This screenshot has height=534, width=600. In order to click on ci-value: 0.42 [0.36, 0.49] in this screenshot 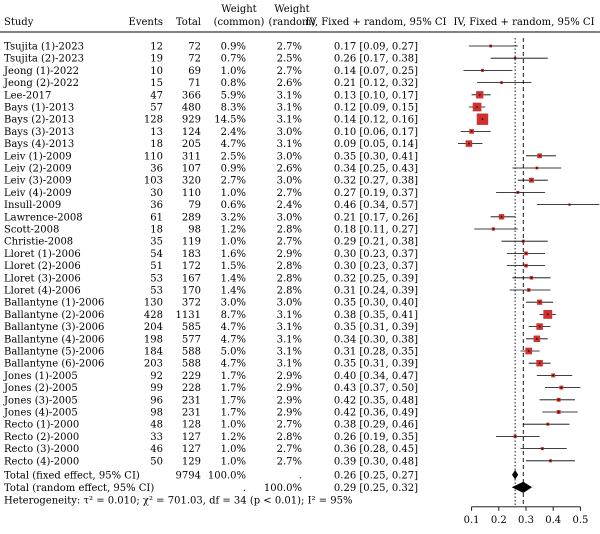, I will do `click(376, 413)`.